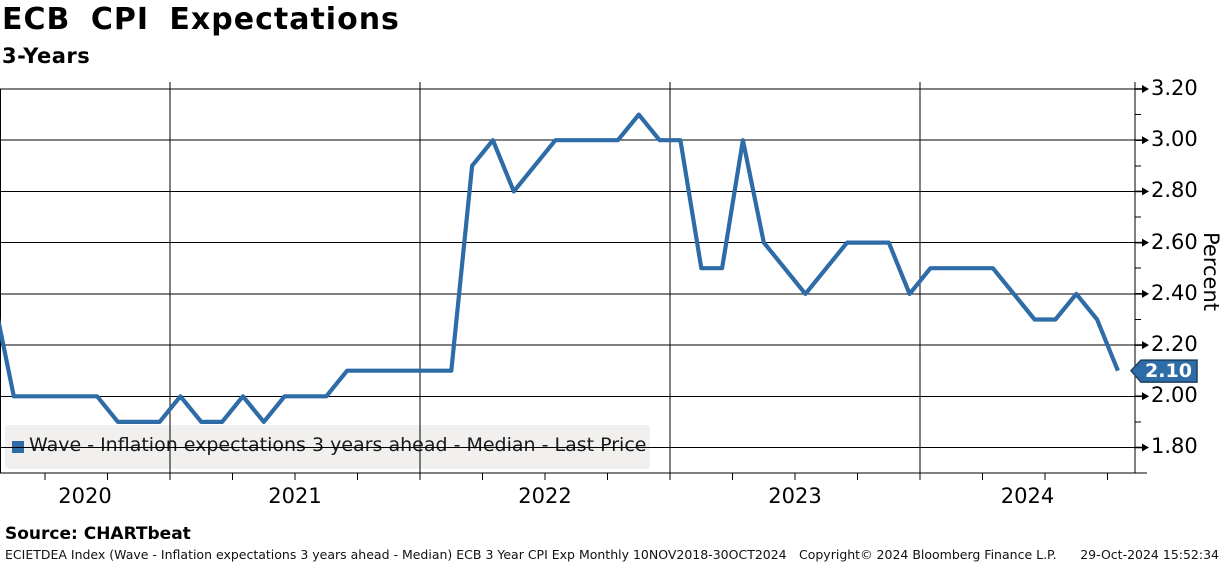 This screenshot has width=1224, height=566. I want to click on page-title: ECB CPI Expectations, so click(201, 19).